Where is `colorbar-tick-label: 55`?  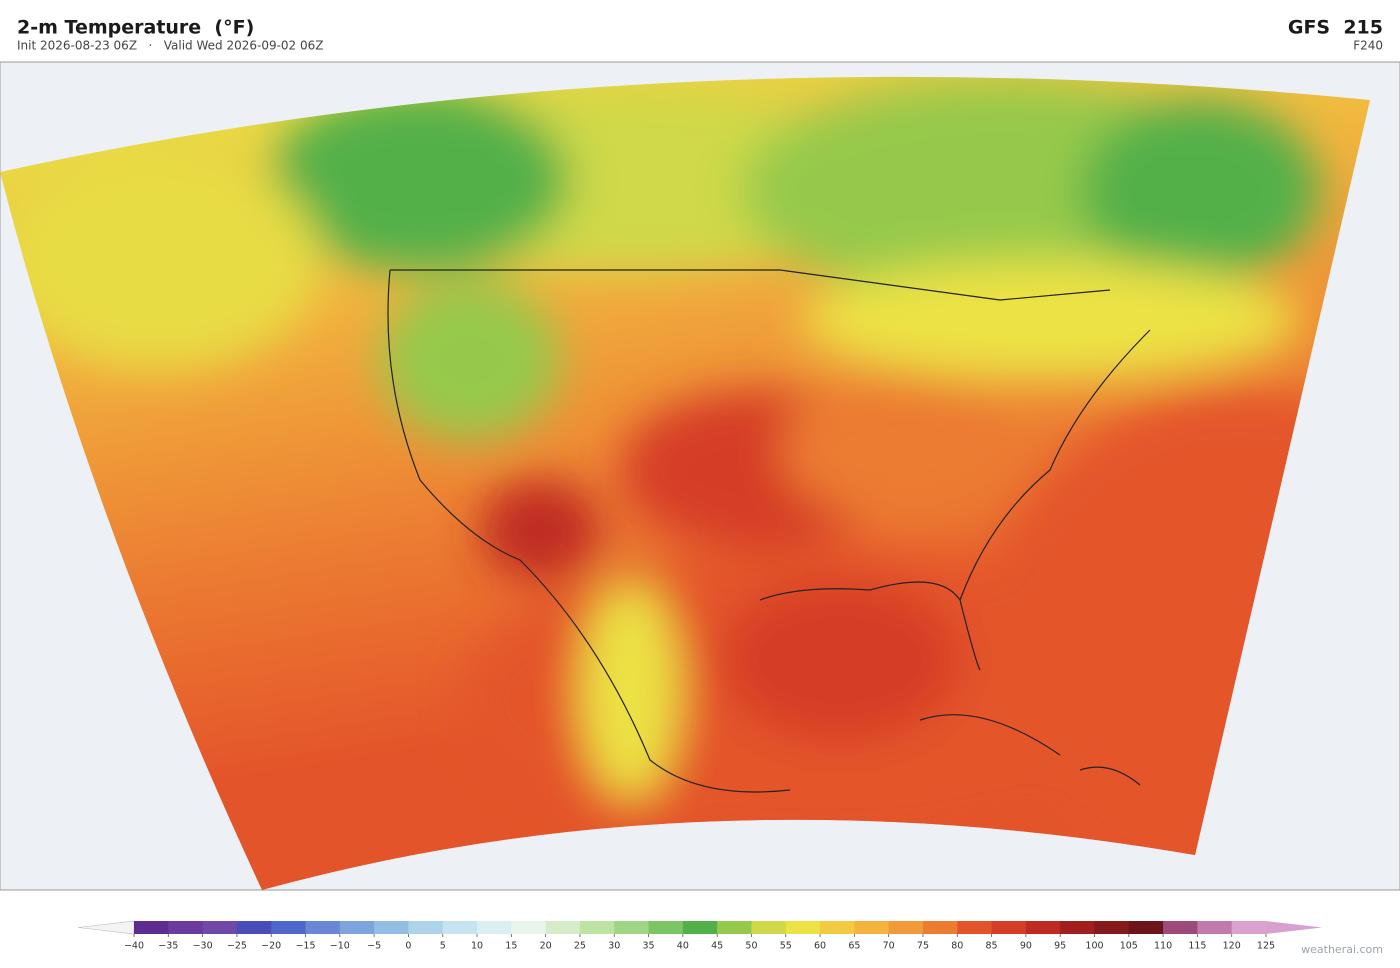
colorbar-tick-label: 55 is located at coordinates (786, 946).